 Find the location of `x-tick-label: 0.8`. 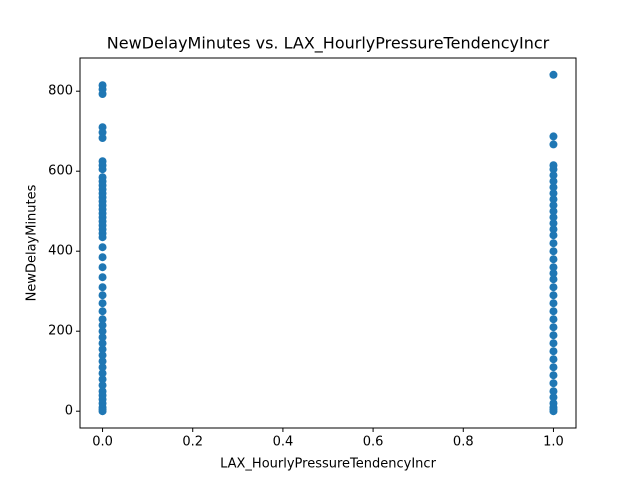

x-tick-label: 0.8 is located at coordinates (463, 442).